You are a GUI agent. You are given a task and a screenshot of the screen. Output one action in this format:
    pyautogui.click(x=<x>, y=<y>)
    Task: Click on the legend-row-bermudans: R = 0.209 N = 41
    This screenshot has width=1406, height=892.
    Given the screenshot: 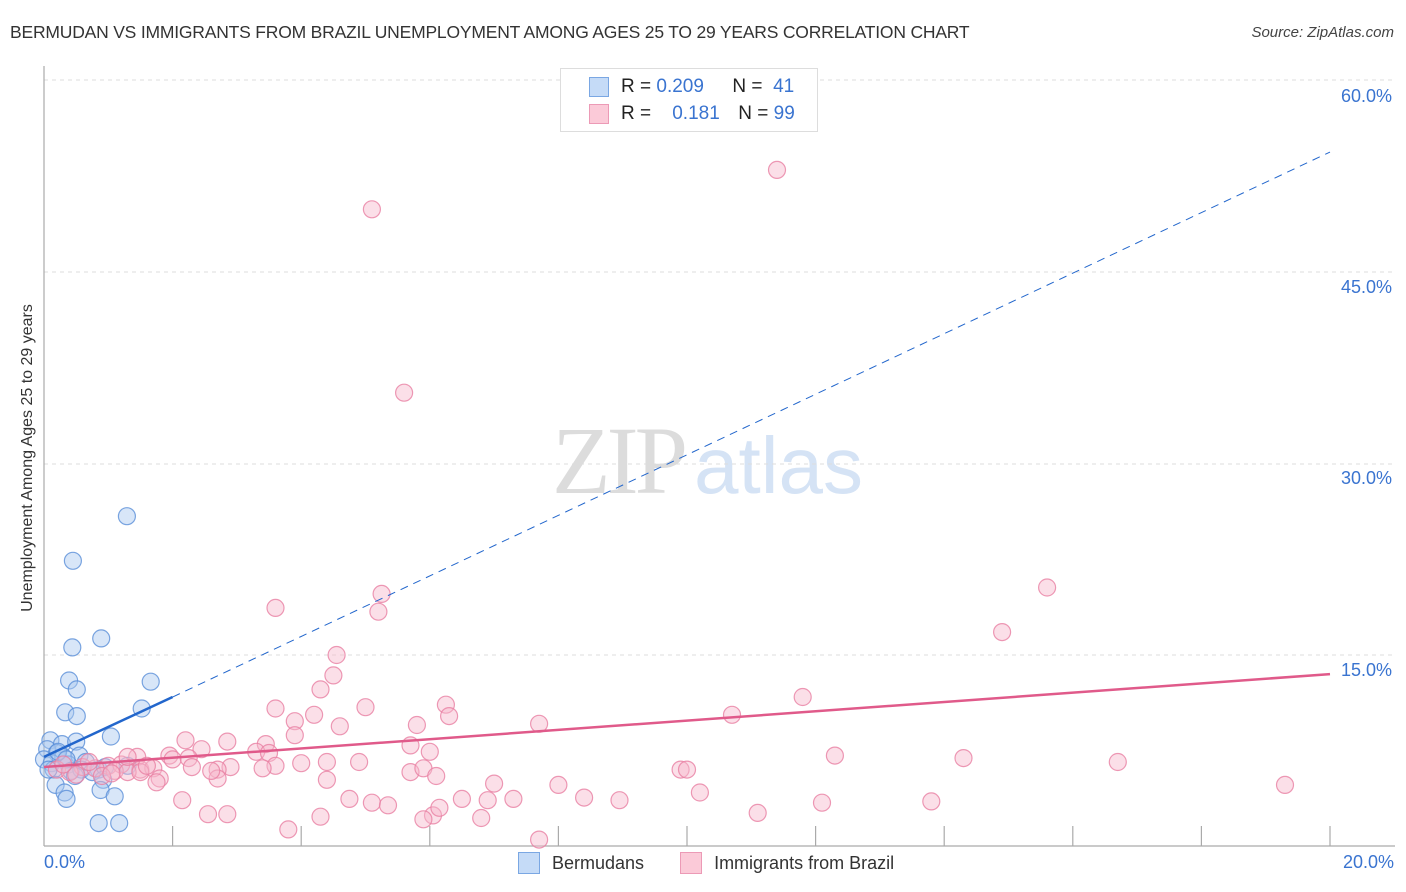 What is the action you would take?
    pyautogui.click(x=691, y=87)
    